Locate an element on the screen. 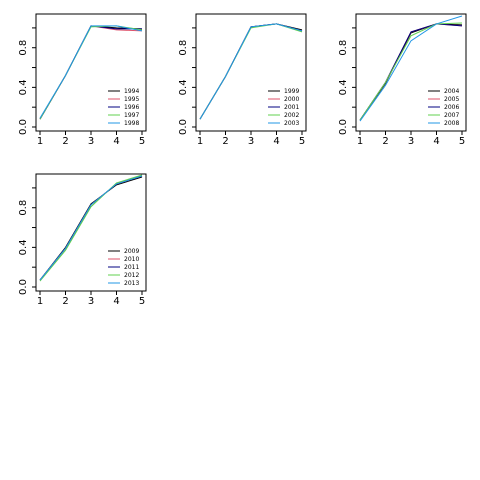 The height and width of the screenshot is (480, 480). legend-label: 2003 is located at coordinates (291, 123).